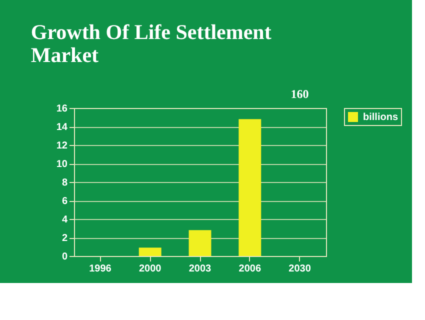 This screenshot has height=320, width=425. What do you see at coordinates (299, 94) in the screenshot?
I see `text: 160` at bounding box center [299, 94].